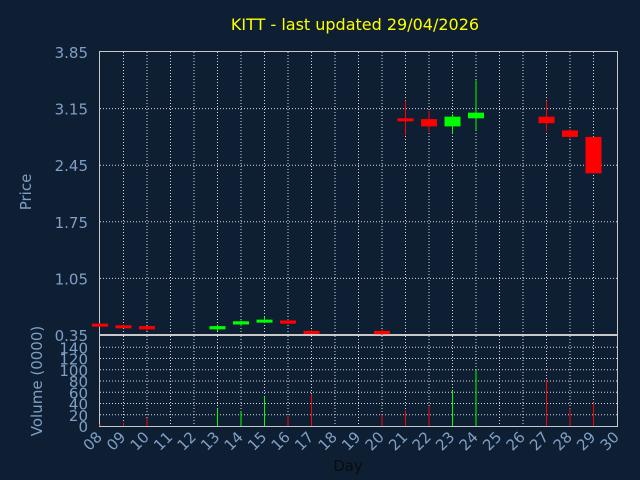  Describe the element at coordinates (71, 223) in the screenshot. I see `price-tick-label: 1.75` at that location.